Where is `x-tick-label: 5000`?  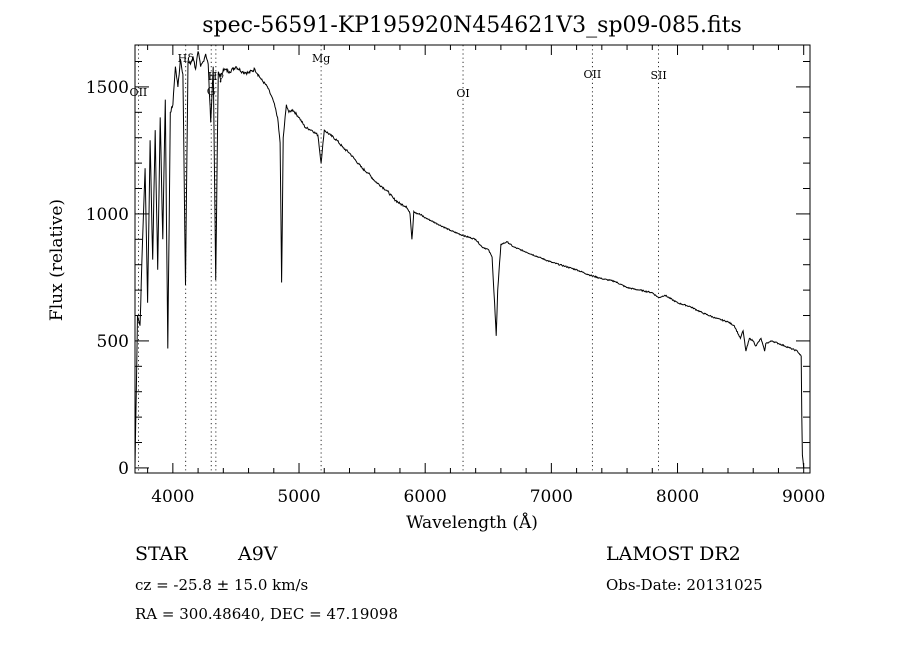
x-tick-label: 5000 is located at coordinates (298, 497).